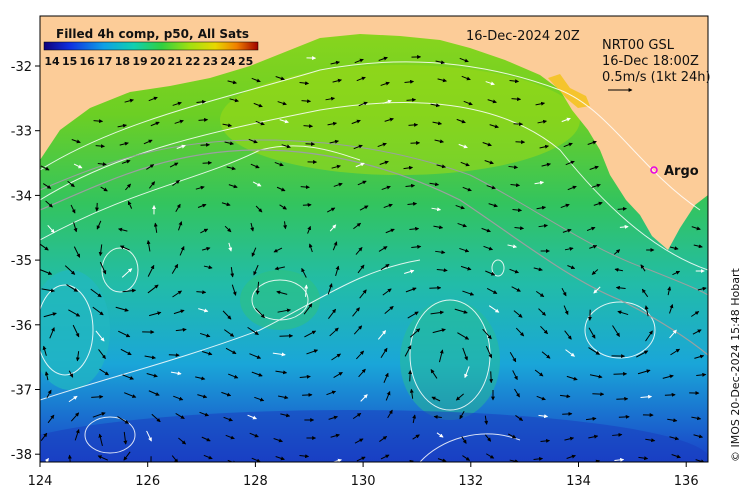 This screenshot has width=750, height=496. What do you see at coordinates (21, 67) in the screenshot?
I see `lat-tick-label: -32` at bounding box center [21, 67].